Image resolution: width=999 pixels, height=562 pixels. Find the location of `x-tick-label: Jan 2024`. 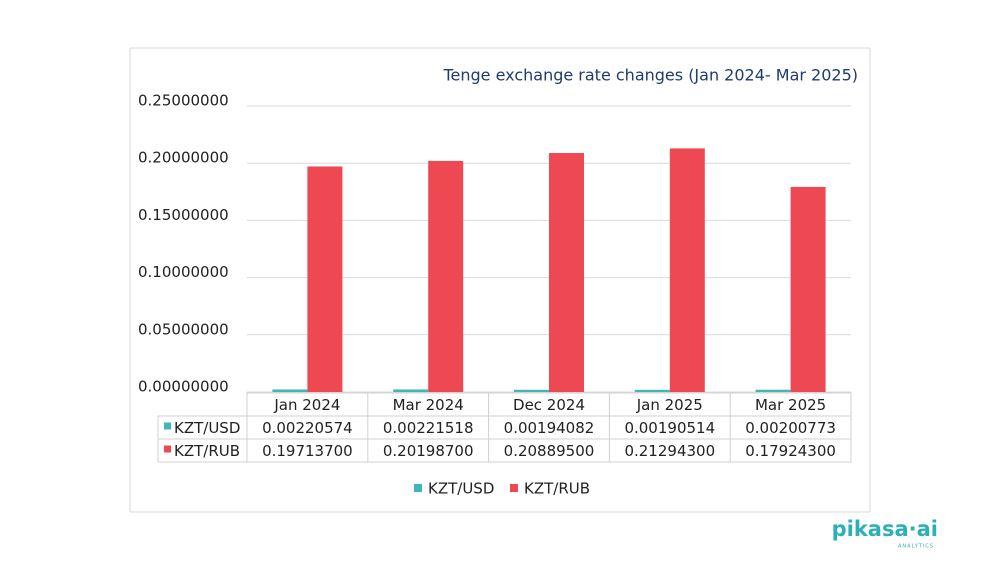

x-tick-label: Jan 2024 is located at coordinates (306, 405).